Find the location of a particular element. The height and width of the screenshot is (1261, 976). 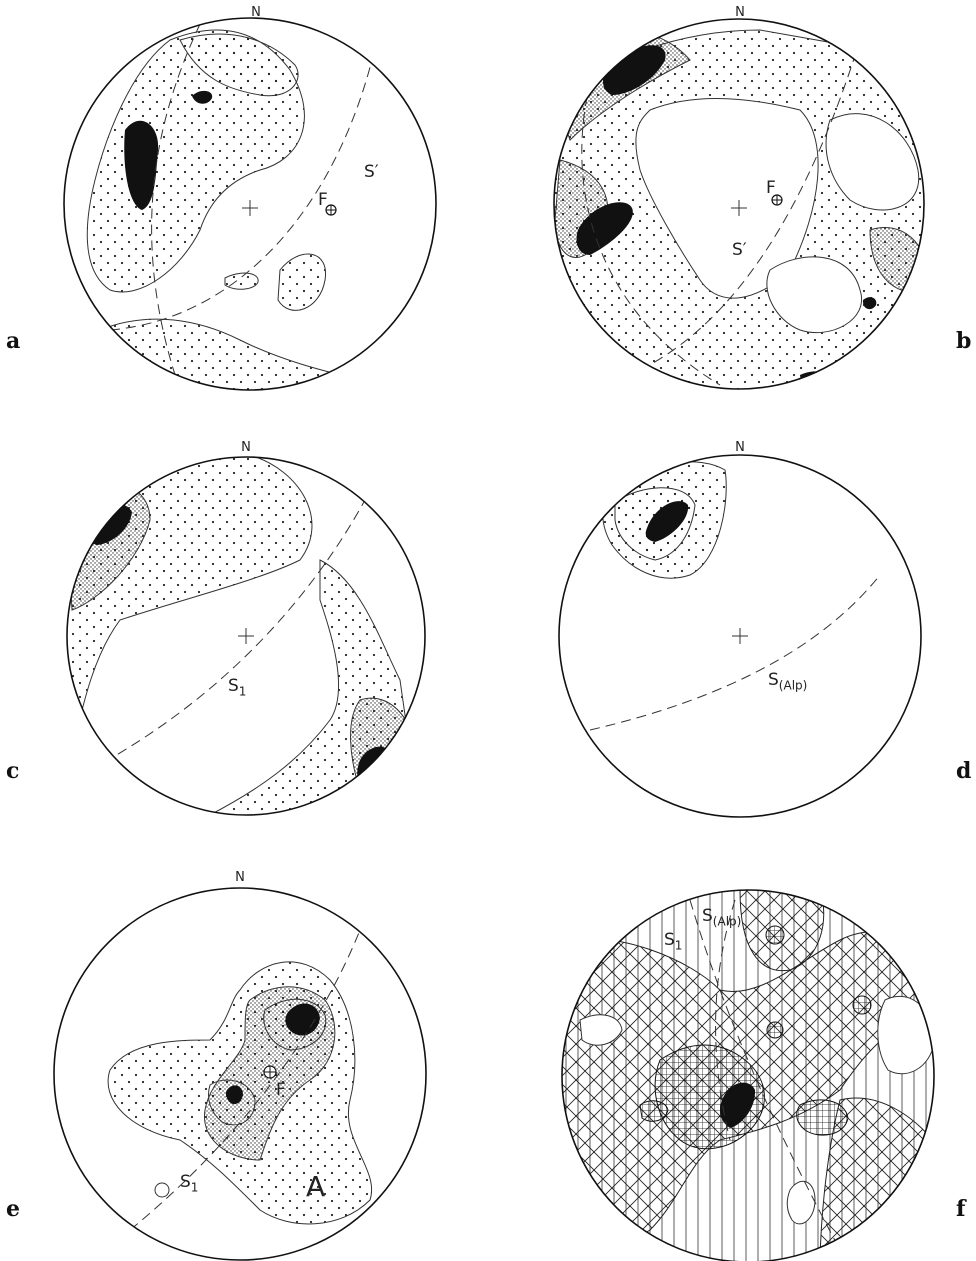

stereonet-f is located at coordinates (748, 1075).